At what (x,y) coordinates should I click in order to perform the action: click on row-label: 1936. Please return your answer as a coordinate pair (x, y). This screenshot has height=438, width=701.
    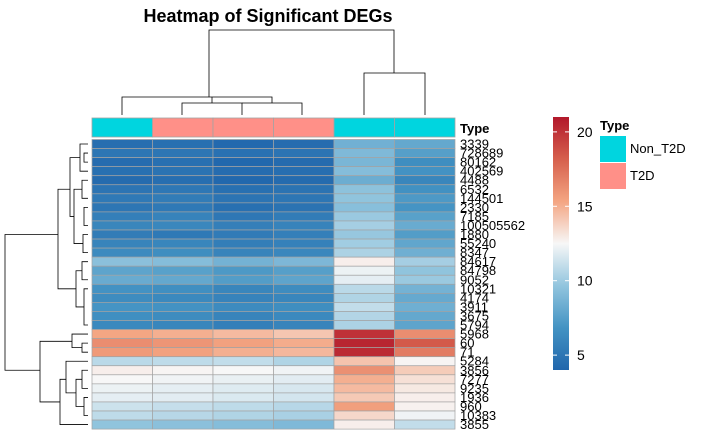
    Looking at the image, I should click on (474, 397).